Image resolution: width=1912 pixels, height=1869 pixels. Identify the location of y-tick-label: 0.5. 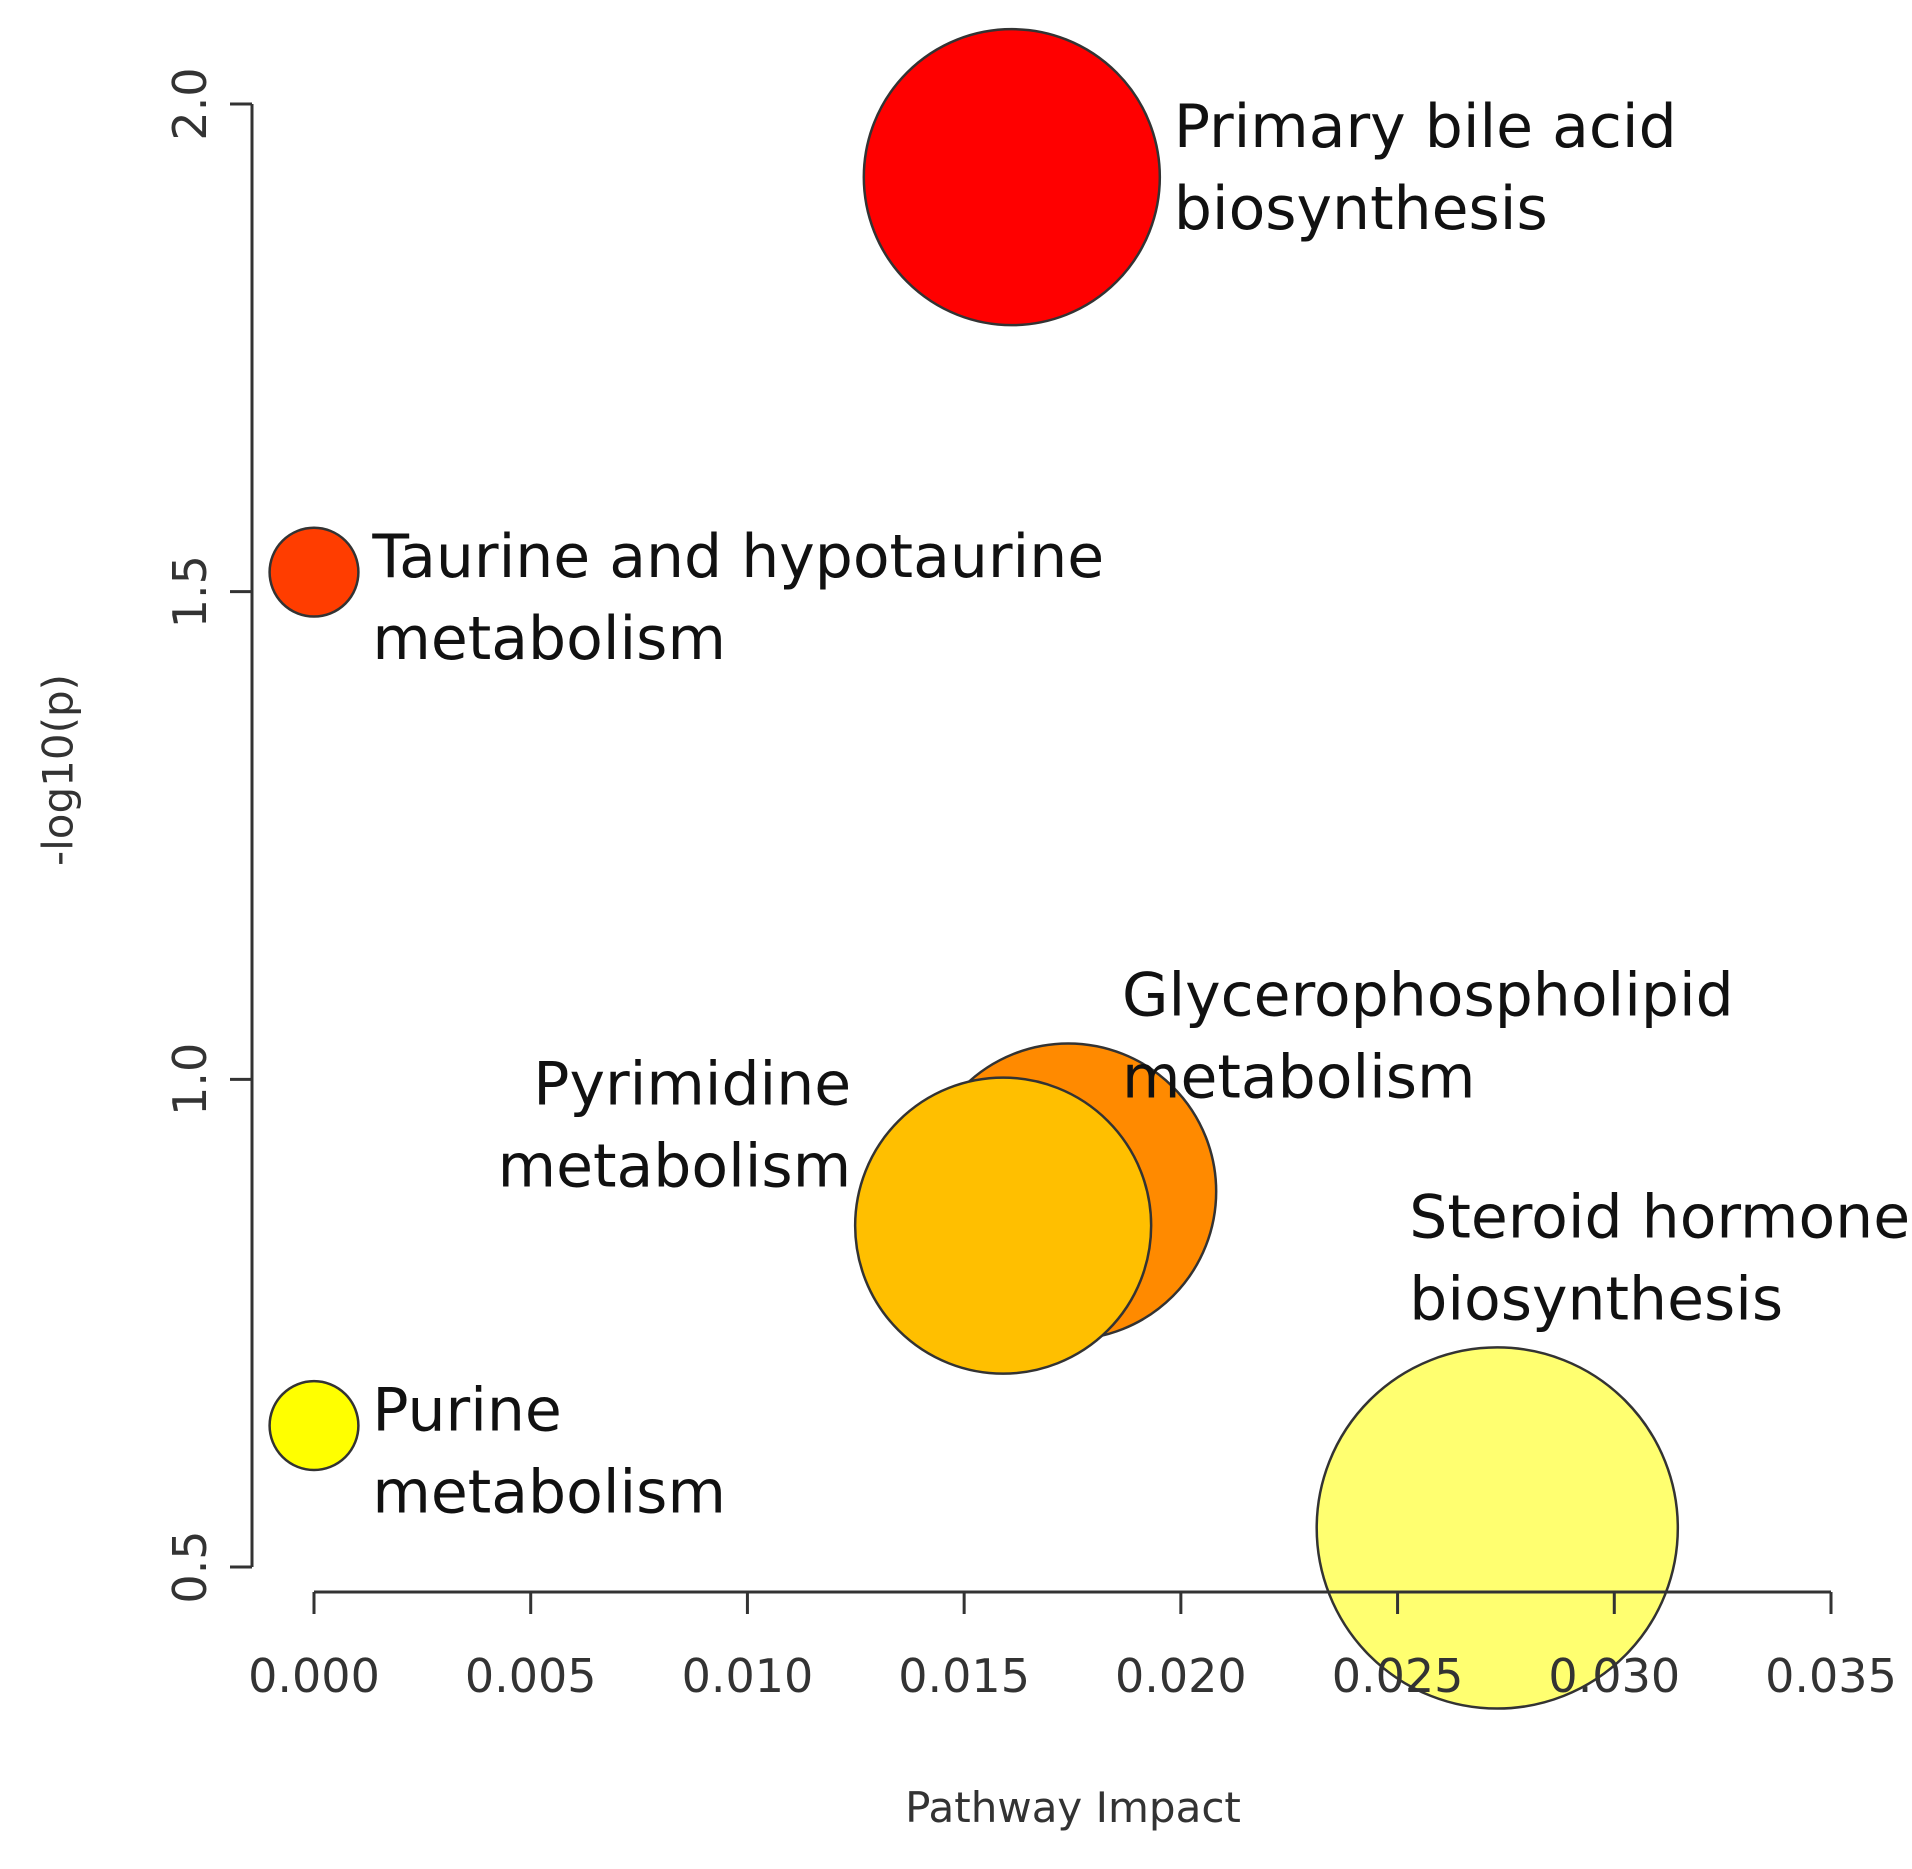
(190, 1566).